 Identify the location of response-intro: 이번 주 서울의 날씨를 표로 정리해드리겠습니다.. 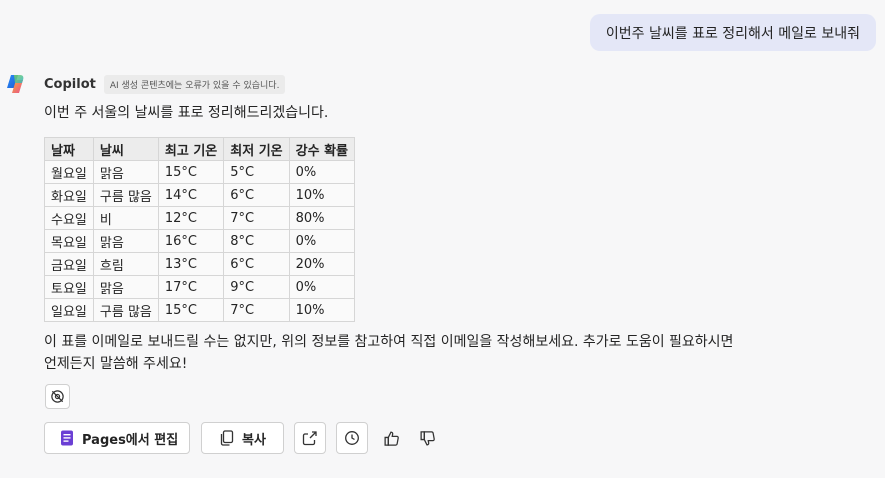
(186, 113).